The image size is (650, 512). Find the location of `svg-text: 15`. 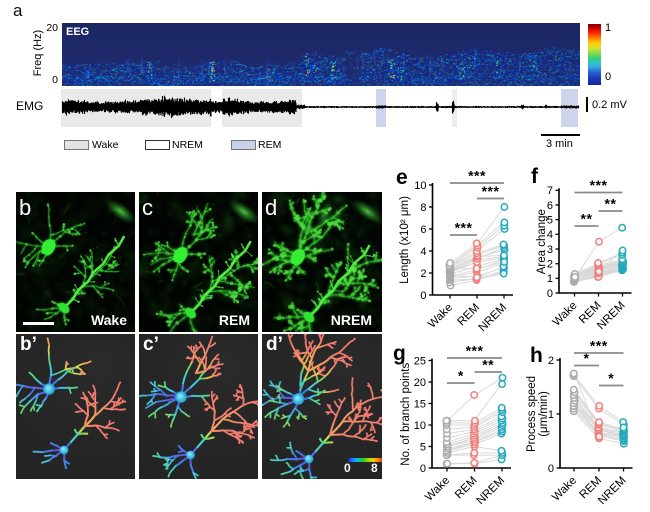

svg-text: 15 is located at coordinates (420, 404).